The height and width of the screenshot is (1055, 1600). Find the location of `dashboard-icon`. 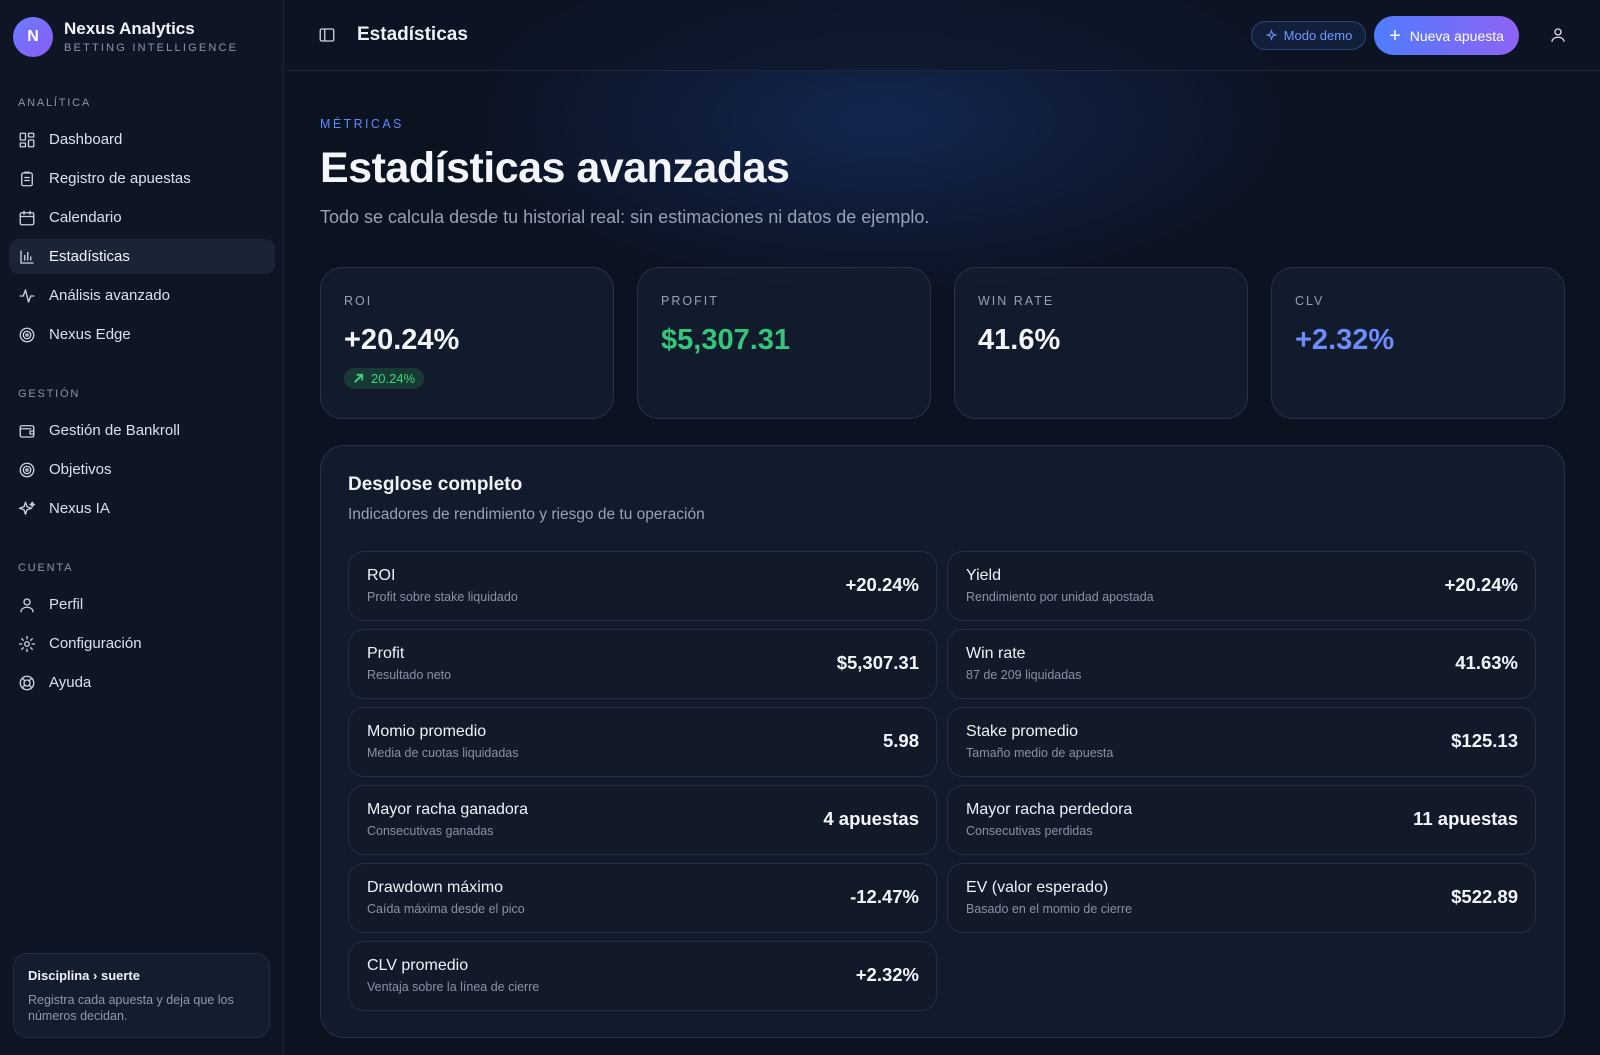

dashboard-icon is located at coordinates (27, 140).